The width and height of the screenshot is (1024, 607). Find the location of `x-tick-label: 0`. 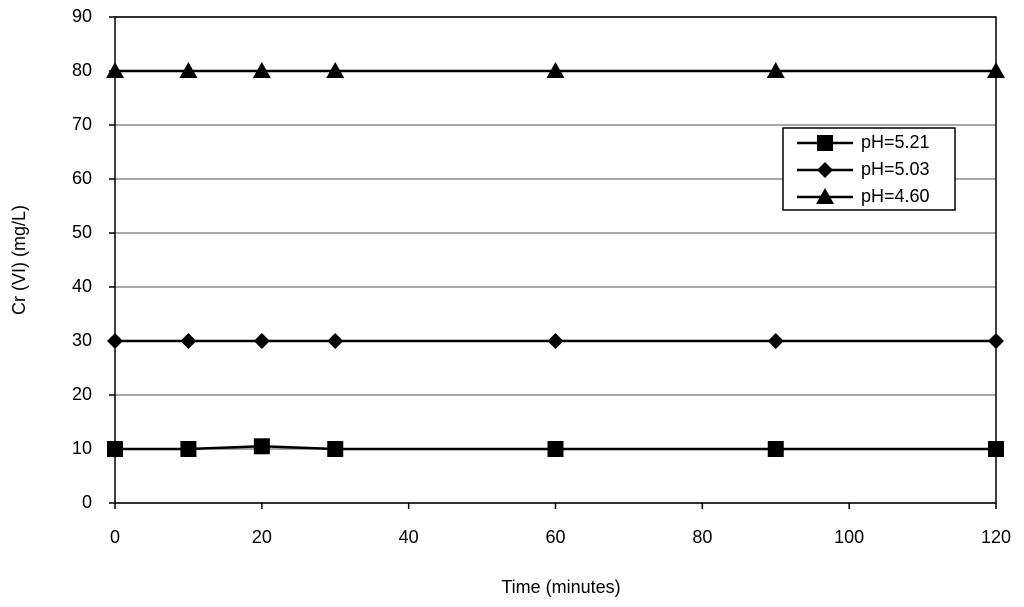

x-tick-label: 0 is located at coordinates (115, 537).